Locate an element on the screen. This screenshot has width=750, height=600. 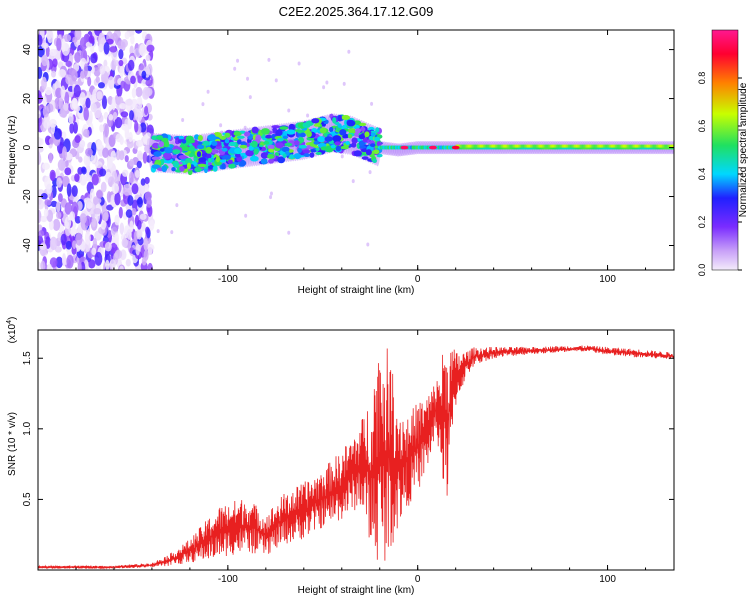
snr-scale-exponent: 4 is located at coordinates (9, 322).